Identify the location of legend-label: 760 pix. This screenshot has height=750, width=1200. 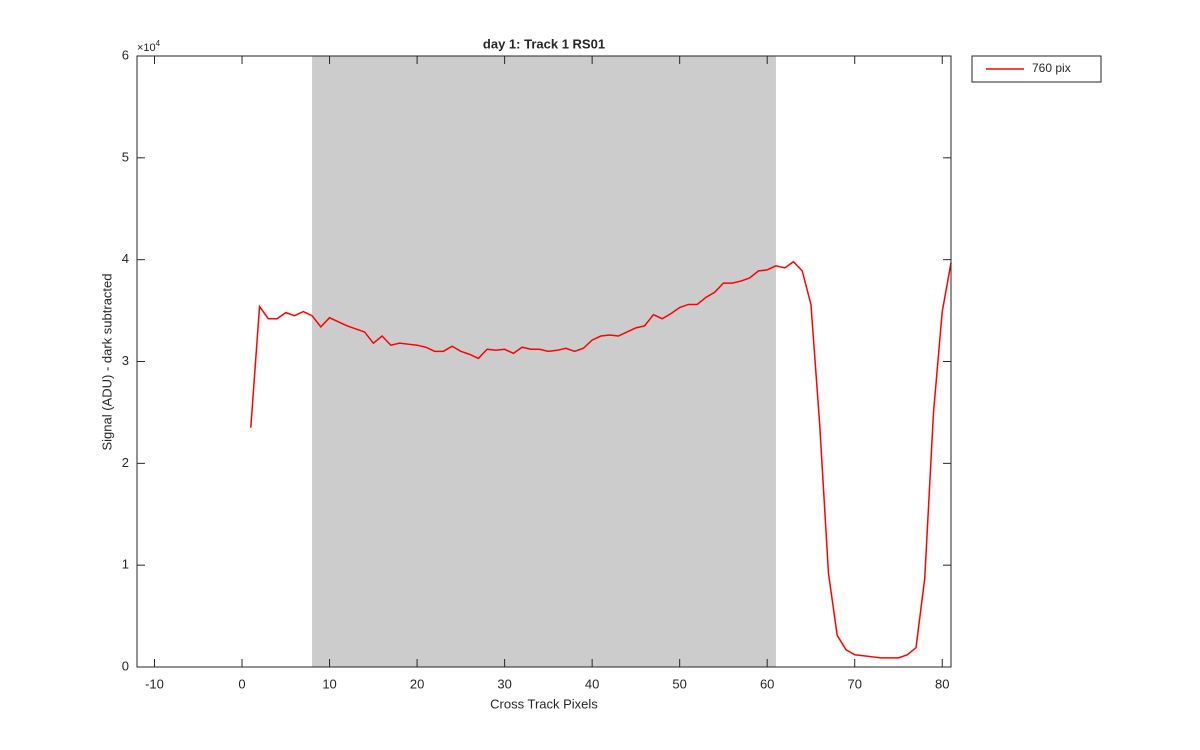
(1051, 68).